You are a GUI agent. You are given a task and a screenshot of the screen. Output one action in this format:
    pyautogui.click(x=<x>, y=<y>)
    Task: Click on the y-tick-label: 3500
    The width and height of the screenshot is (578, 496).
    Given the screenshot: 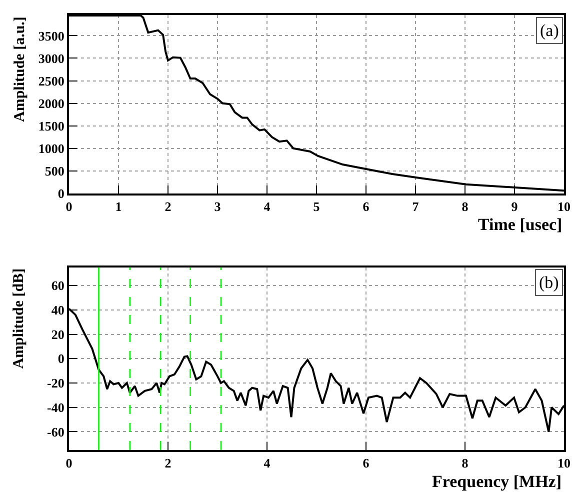 What is the action you would take?
    pyautogui.click(x=51, y=36)
    